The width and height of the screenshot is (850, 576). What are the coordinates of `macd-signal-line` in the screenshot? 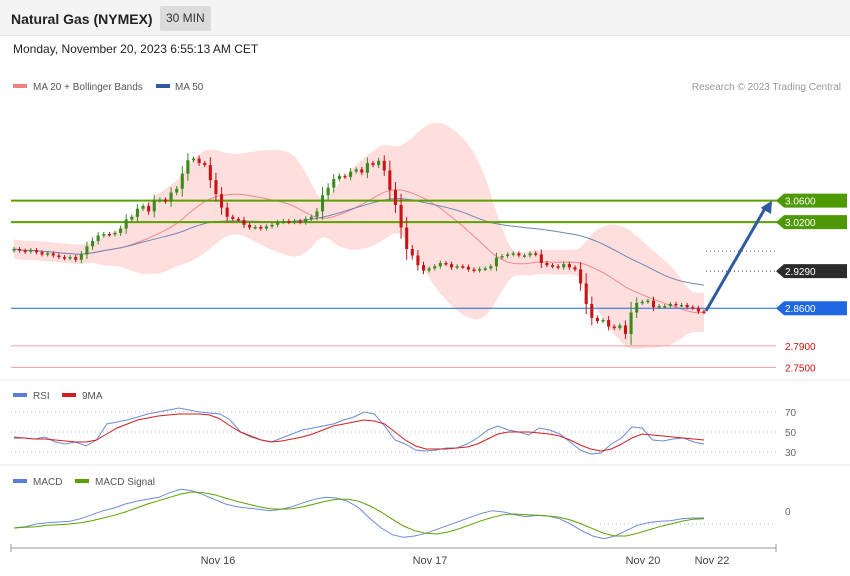 It's located at (359, 514).